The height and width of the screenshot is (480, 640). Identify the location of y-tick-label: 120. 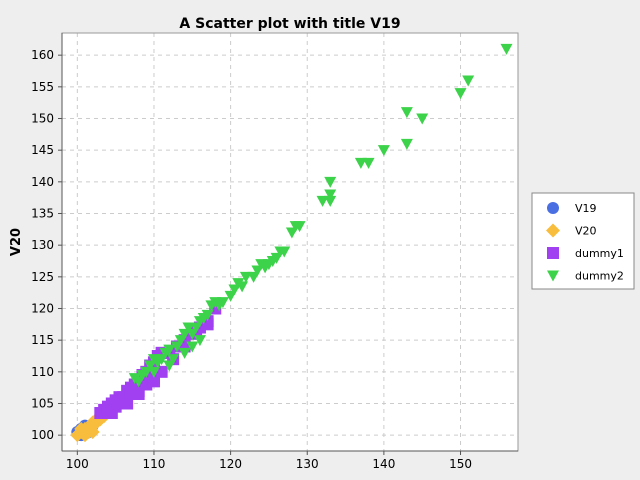
(42, 309).